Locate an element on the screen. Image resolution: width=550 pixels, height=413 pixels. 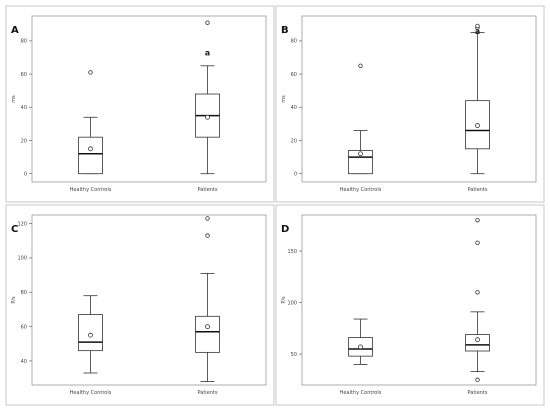
panel-letter: B is located at coordinates (285, 30).